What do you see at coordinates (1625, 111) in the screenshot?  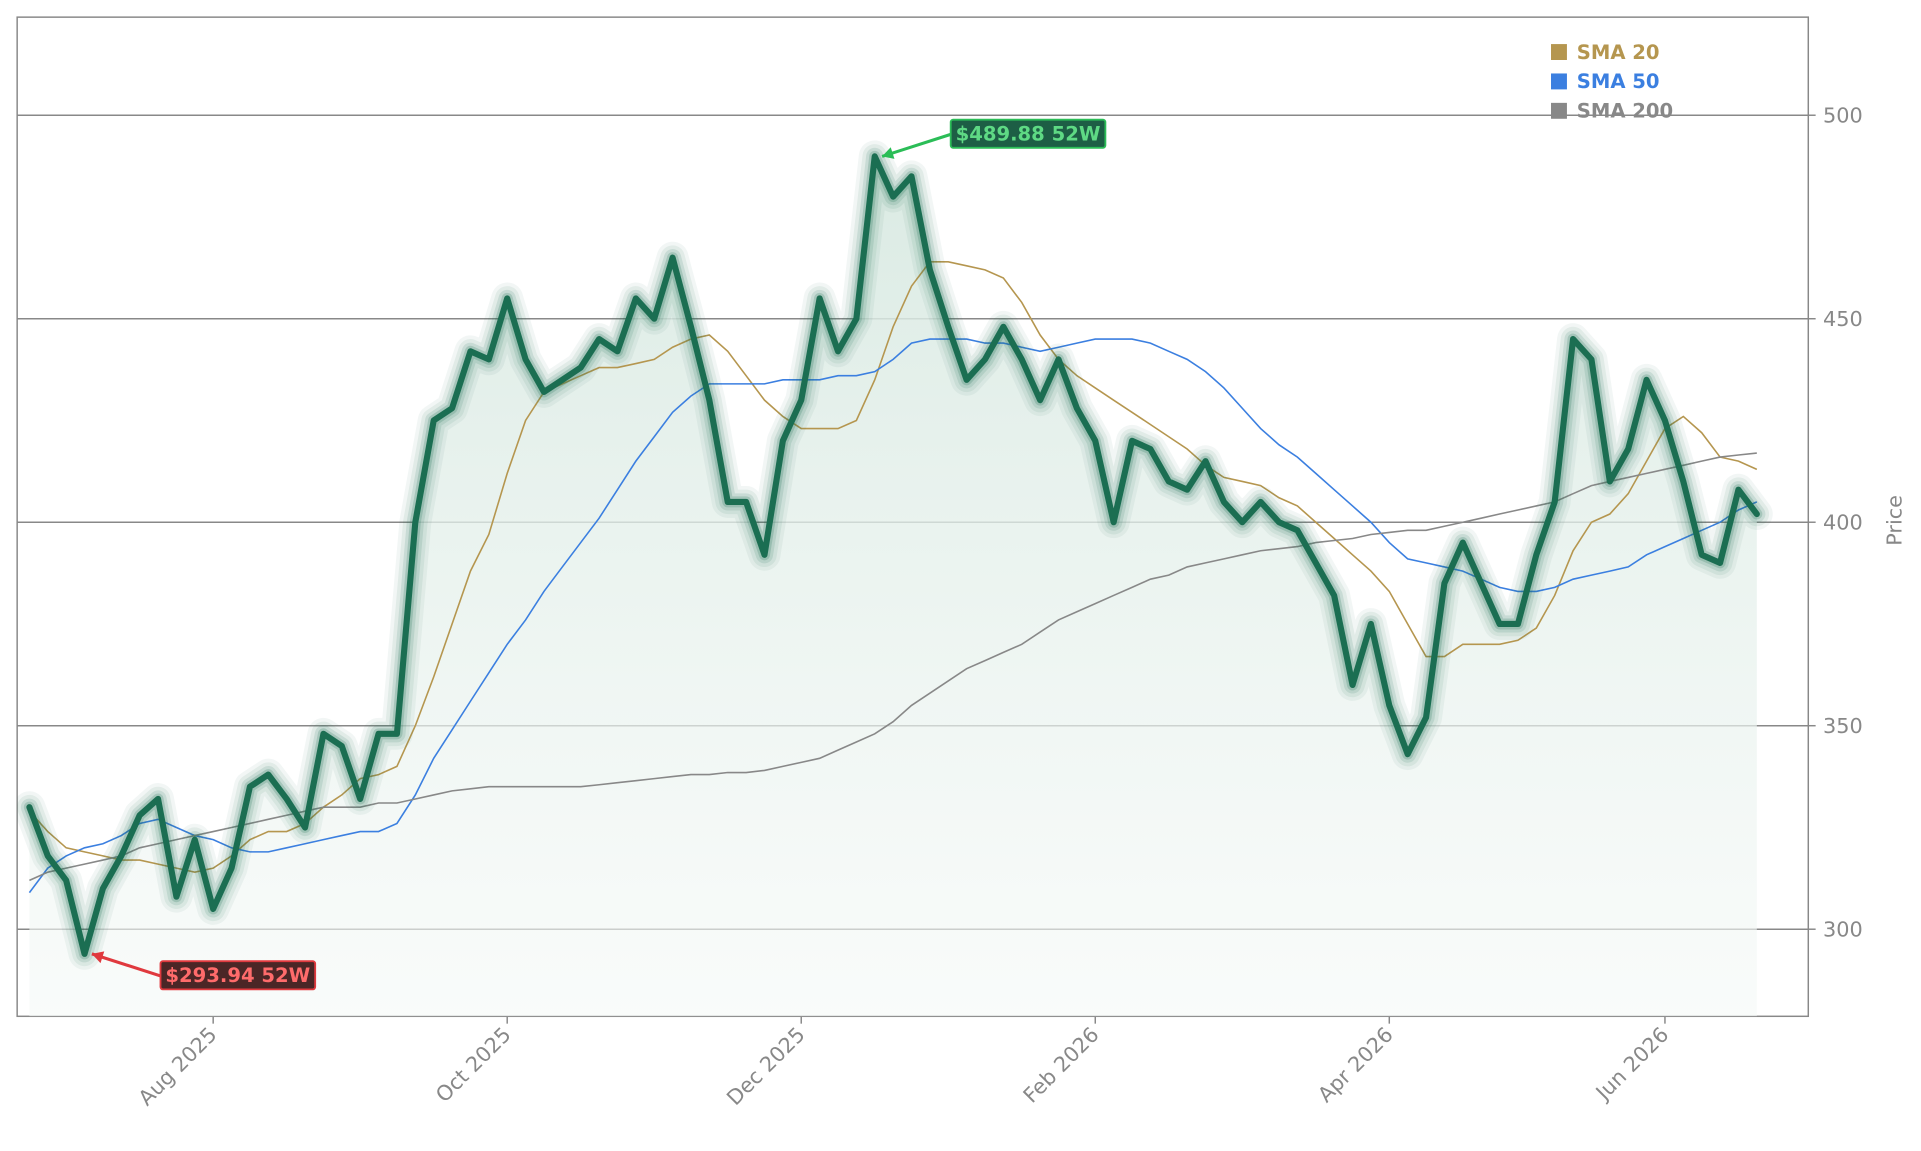 I see `legend-label: SMA 200` at bounding box center [1625, 111].